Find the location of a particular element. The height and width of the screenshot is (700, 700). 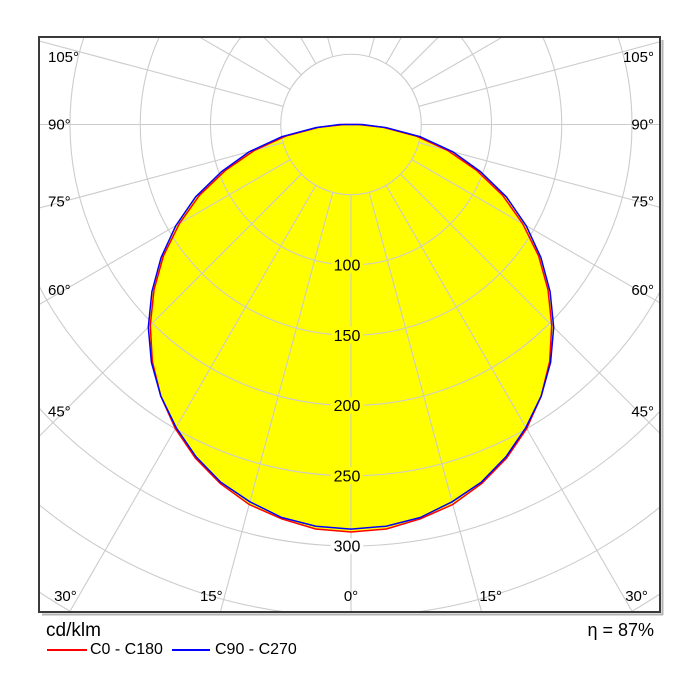

angle-label-bottom: 0° is located at coordinates (351, 596).